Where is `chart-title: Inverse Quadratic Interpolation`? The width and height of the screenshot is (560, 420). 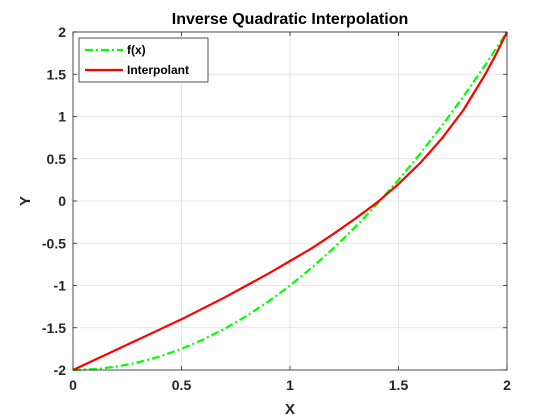 chart-title: Inverse Quadratic Interpolation is located at coordinates (290, 19).